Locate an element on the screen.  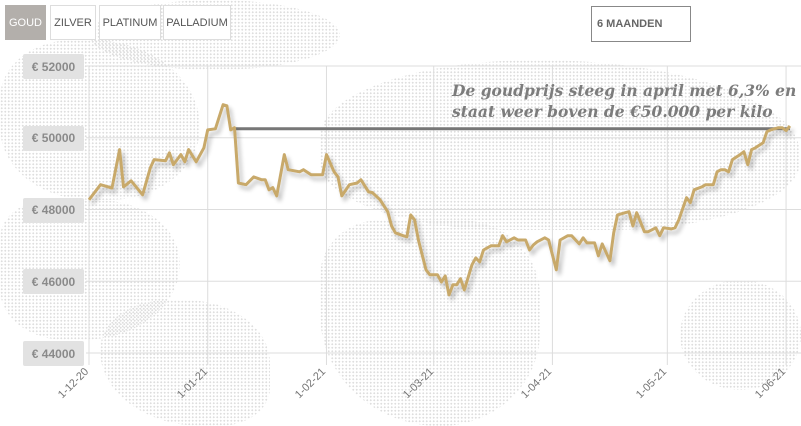
y-tick-label: € 48000 is located at coordinates (53, 210).